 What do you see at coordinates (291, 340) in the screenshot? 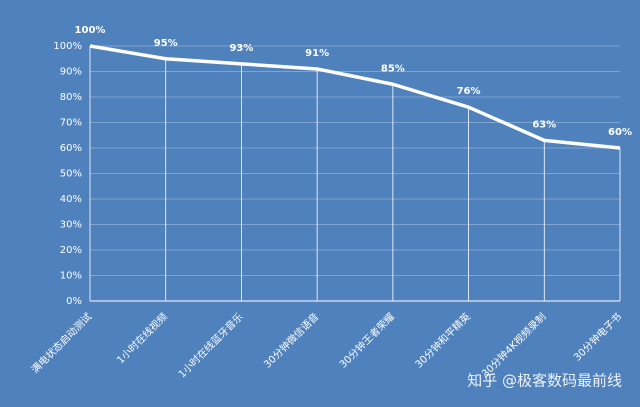
I see `x-tick-label: 30分钟微信语音` at bounding box center [291, 340].